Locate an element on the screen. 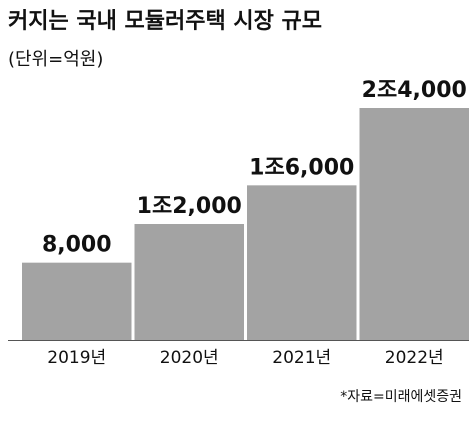 This screenshot has height=422, width=469. x-tick-label: 2021년 is located at coordinates (301, 358).